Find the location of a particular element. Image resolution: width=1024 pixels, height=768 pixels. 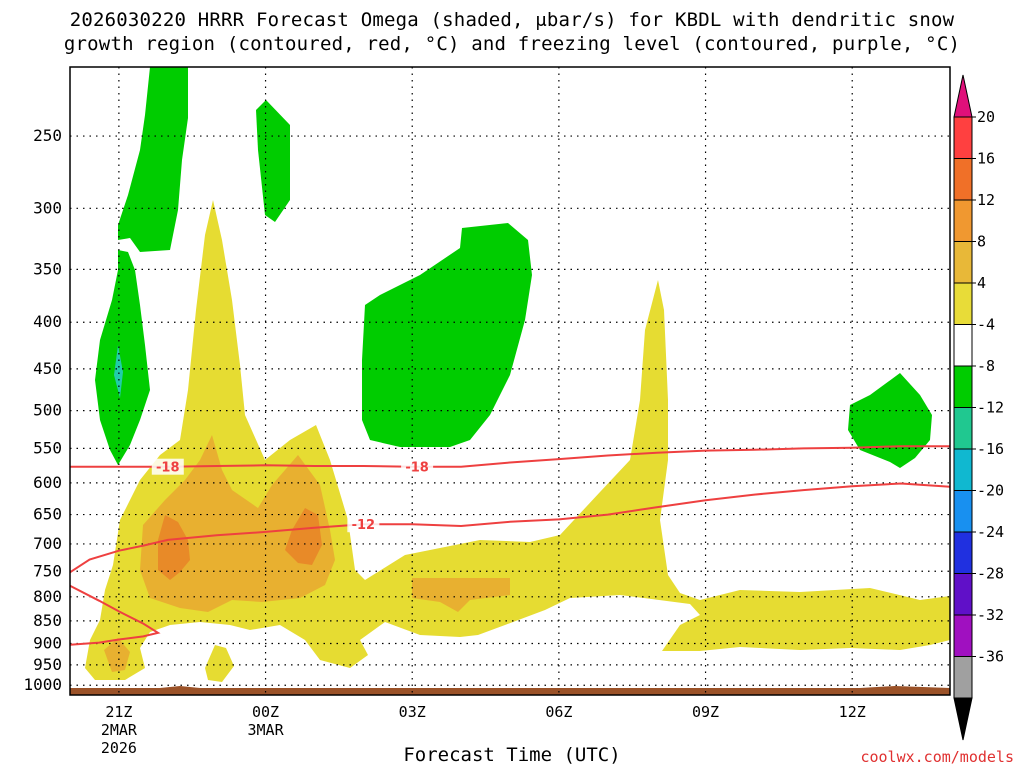

x-tick-label: 03Z is located at coordinates (412, 712).